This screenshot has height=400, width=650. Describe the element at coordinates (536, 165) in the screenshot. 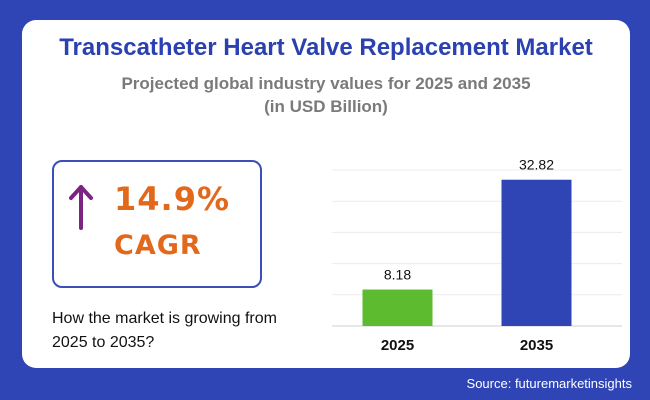

I see `data-label-2035: 32.82` at that location.